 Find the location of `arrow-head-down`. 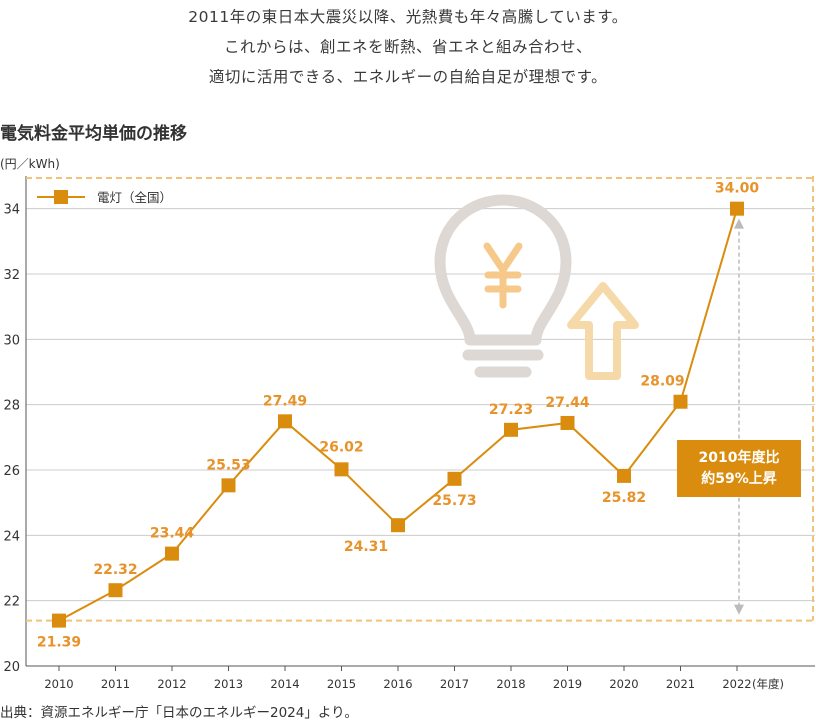

arrow-head-down is located at coordinates (739, 609).